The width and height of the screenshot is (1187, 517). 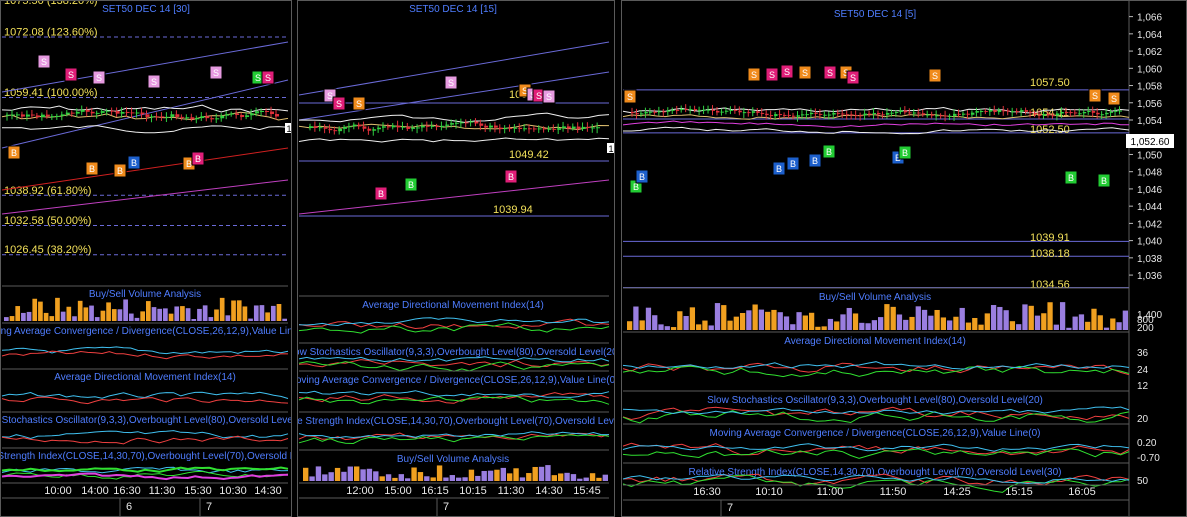 What do you see at coordinates (1150, 141) in the screenshot?
I see `last-price-box` at bounding box center [1150, 141].